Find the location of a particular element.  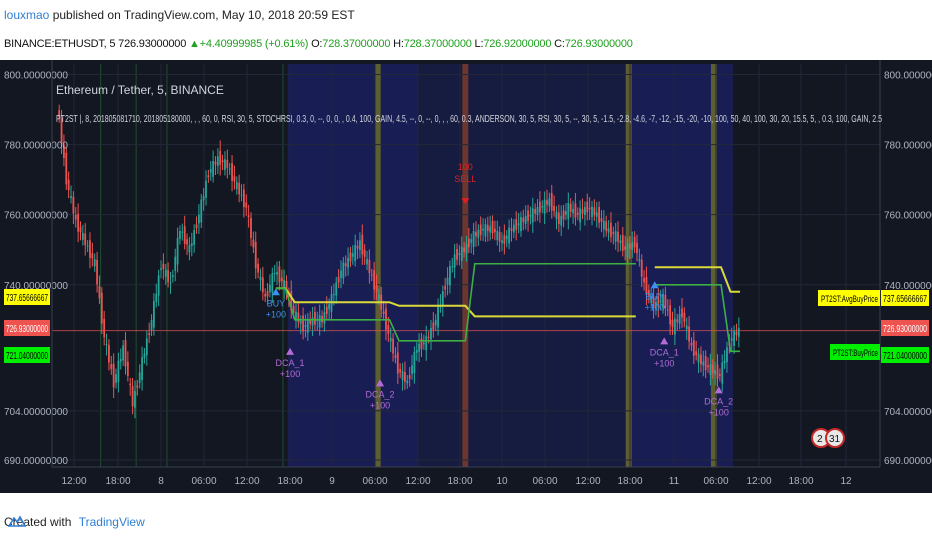

brand-link: TradingView is located at coordinates (111, 522).